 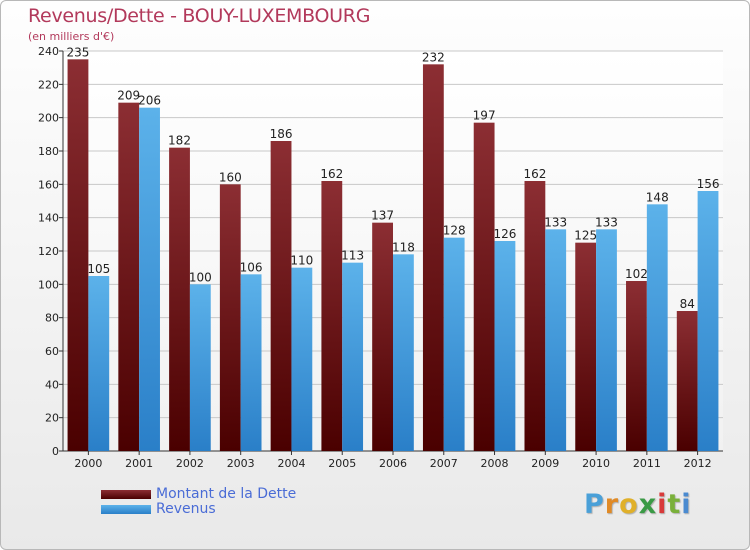 I want to click on y-tick-label: 160, so click(x=48, y=184).